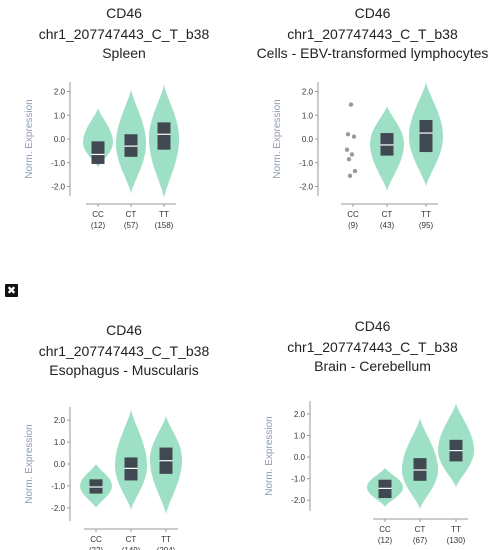  Describe the element at coordinates (456, 540) in the screenshot. I see `x-count-label: (130)` at that location.